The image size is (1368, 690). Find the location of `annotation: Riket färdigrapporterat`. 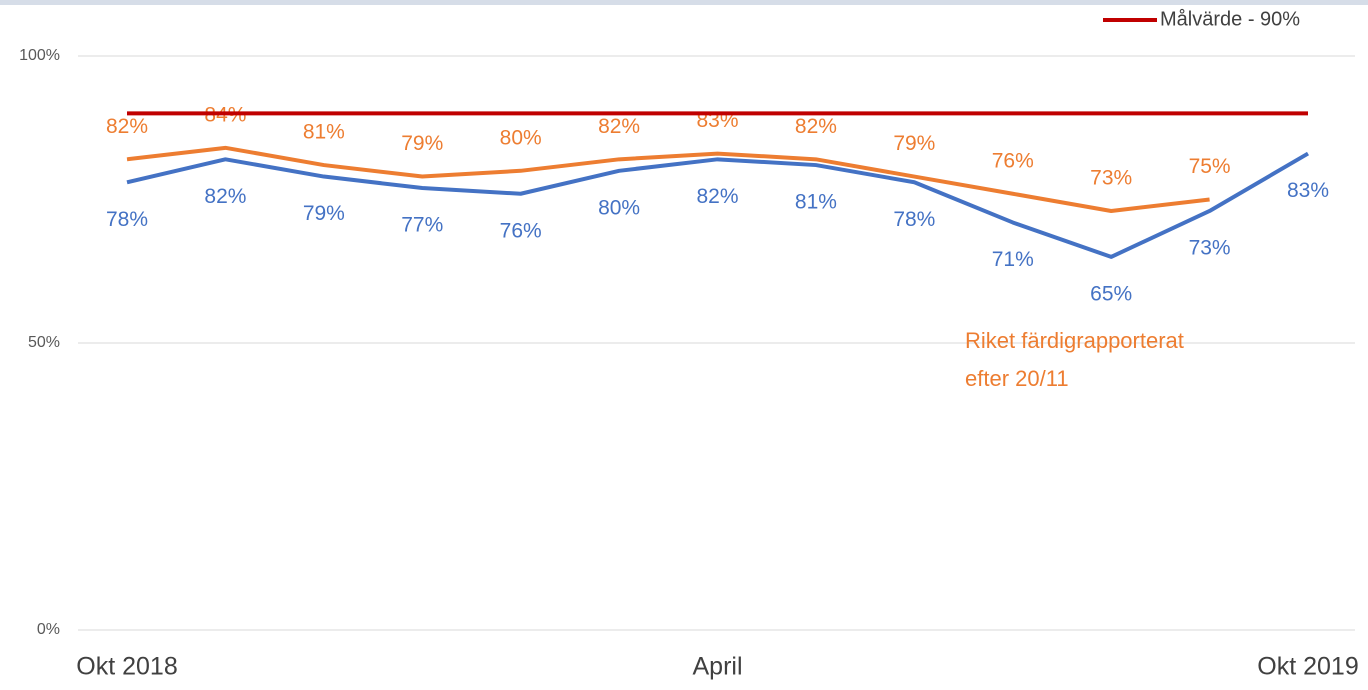

annotation: Riket färdigrapporterat is located at coordinates (1074, 340).